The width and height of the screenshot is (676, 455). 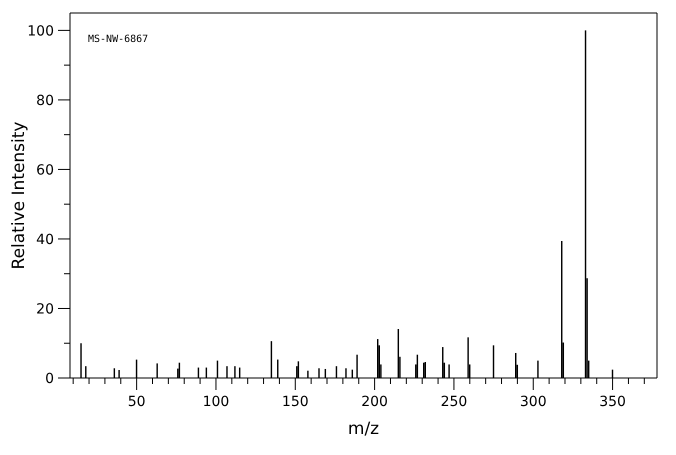 I want to click on y-tick-label: 80, so click(x=45, y=100).